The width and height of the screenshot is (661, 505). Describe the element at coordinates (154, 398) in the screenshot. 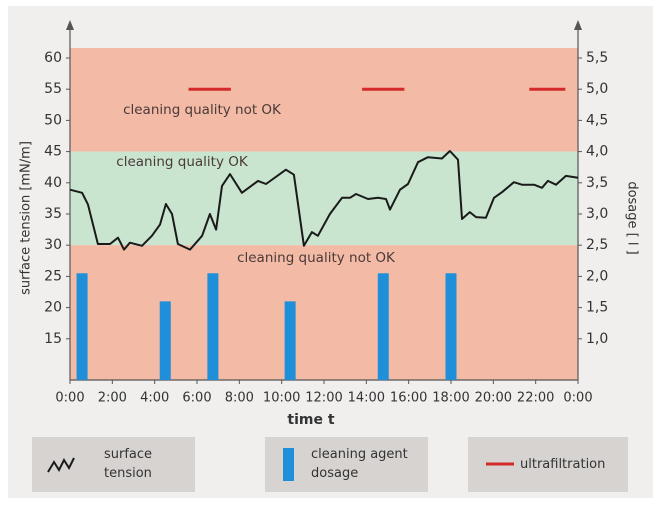

I see `x-tick-label: 4:00` at that location.